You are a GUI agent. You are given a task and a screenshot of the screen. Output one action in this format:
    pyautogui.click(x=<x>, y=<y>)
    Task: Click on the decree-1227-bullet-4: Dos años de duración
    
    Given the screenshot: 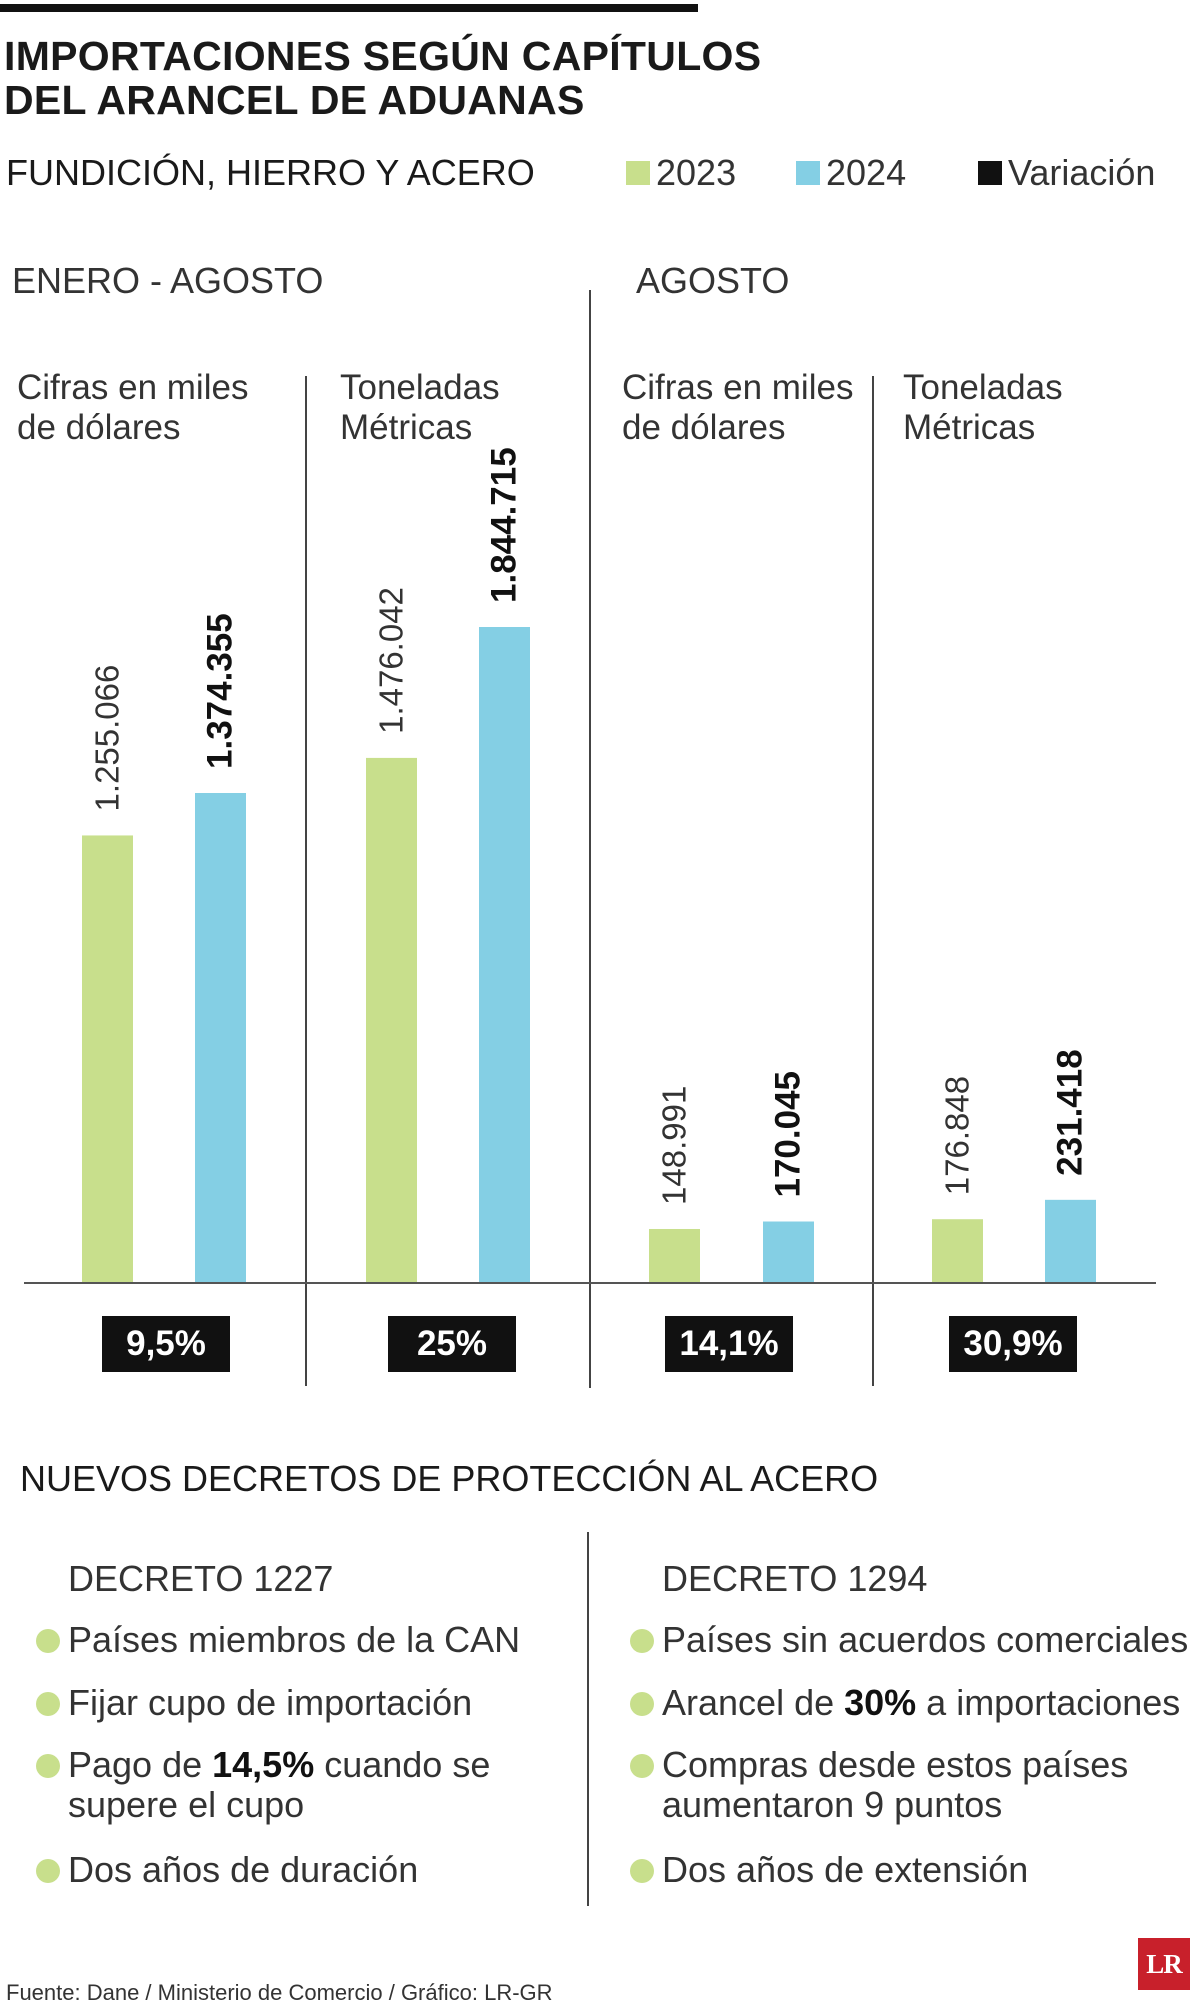 What is the action you would take?
    pyautogui.click(x=227, y=1869)
    